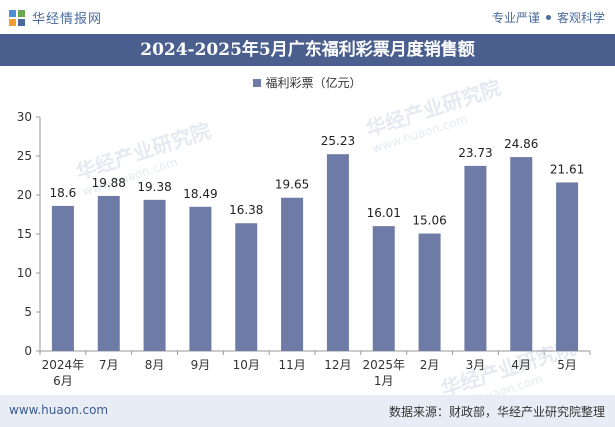  I want to click on y-tick-label: 5, so click(28, 312).